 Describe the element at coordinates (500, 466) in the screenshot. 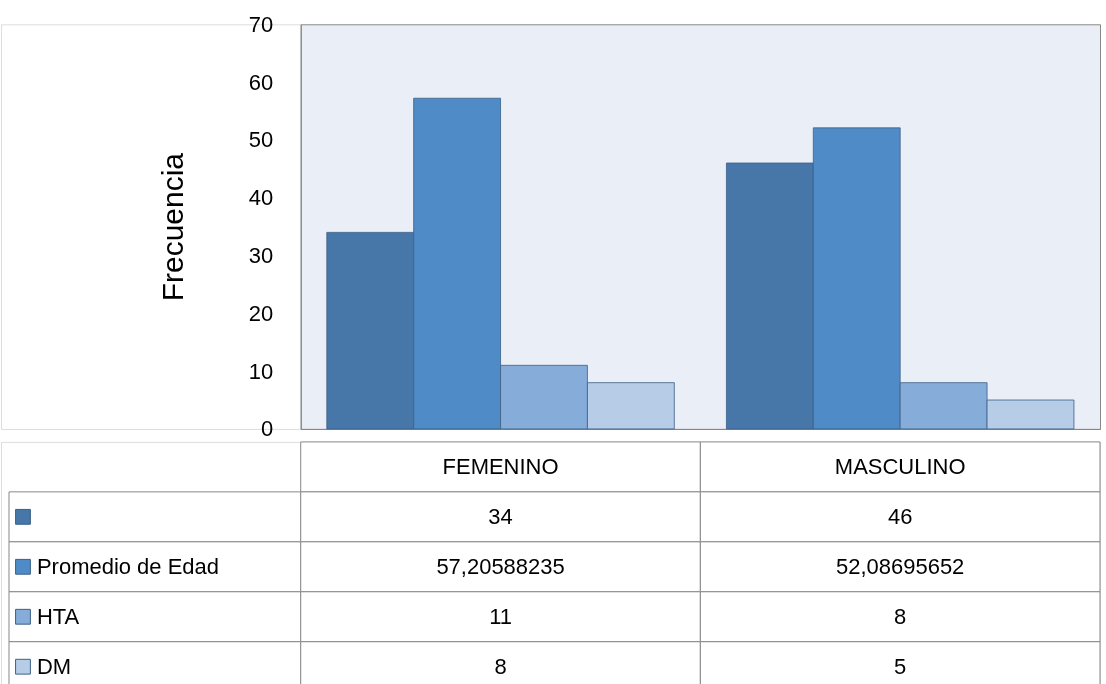

I see `x-tick-label: FEMENINO` at that location.